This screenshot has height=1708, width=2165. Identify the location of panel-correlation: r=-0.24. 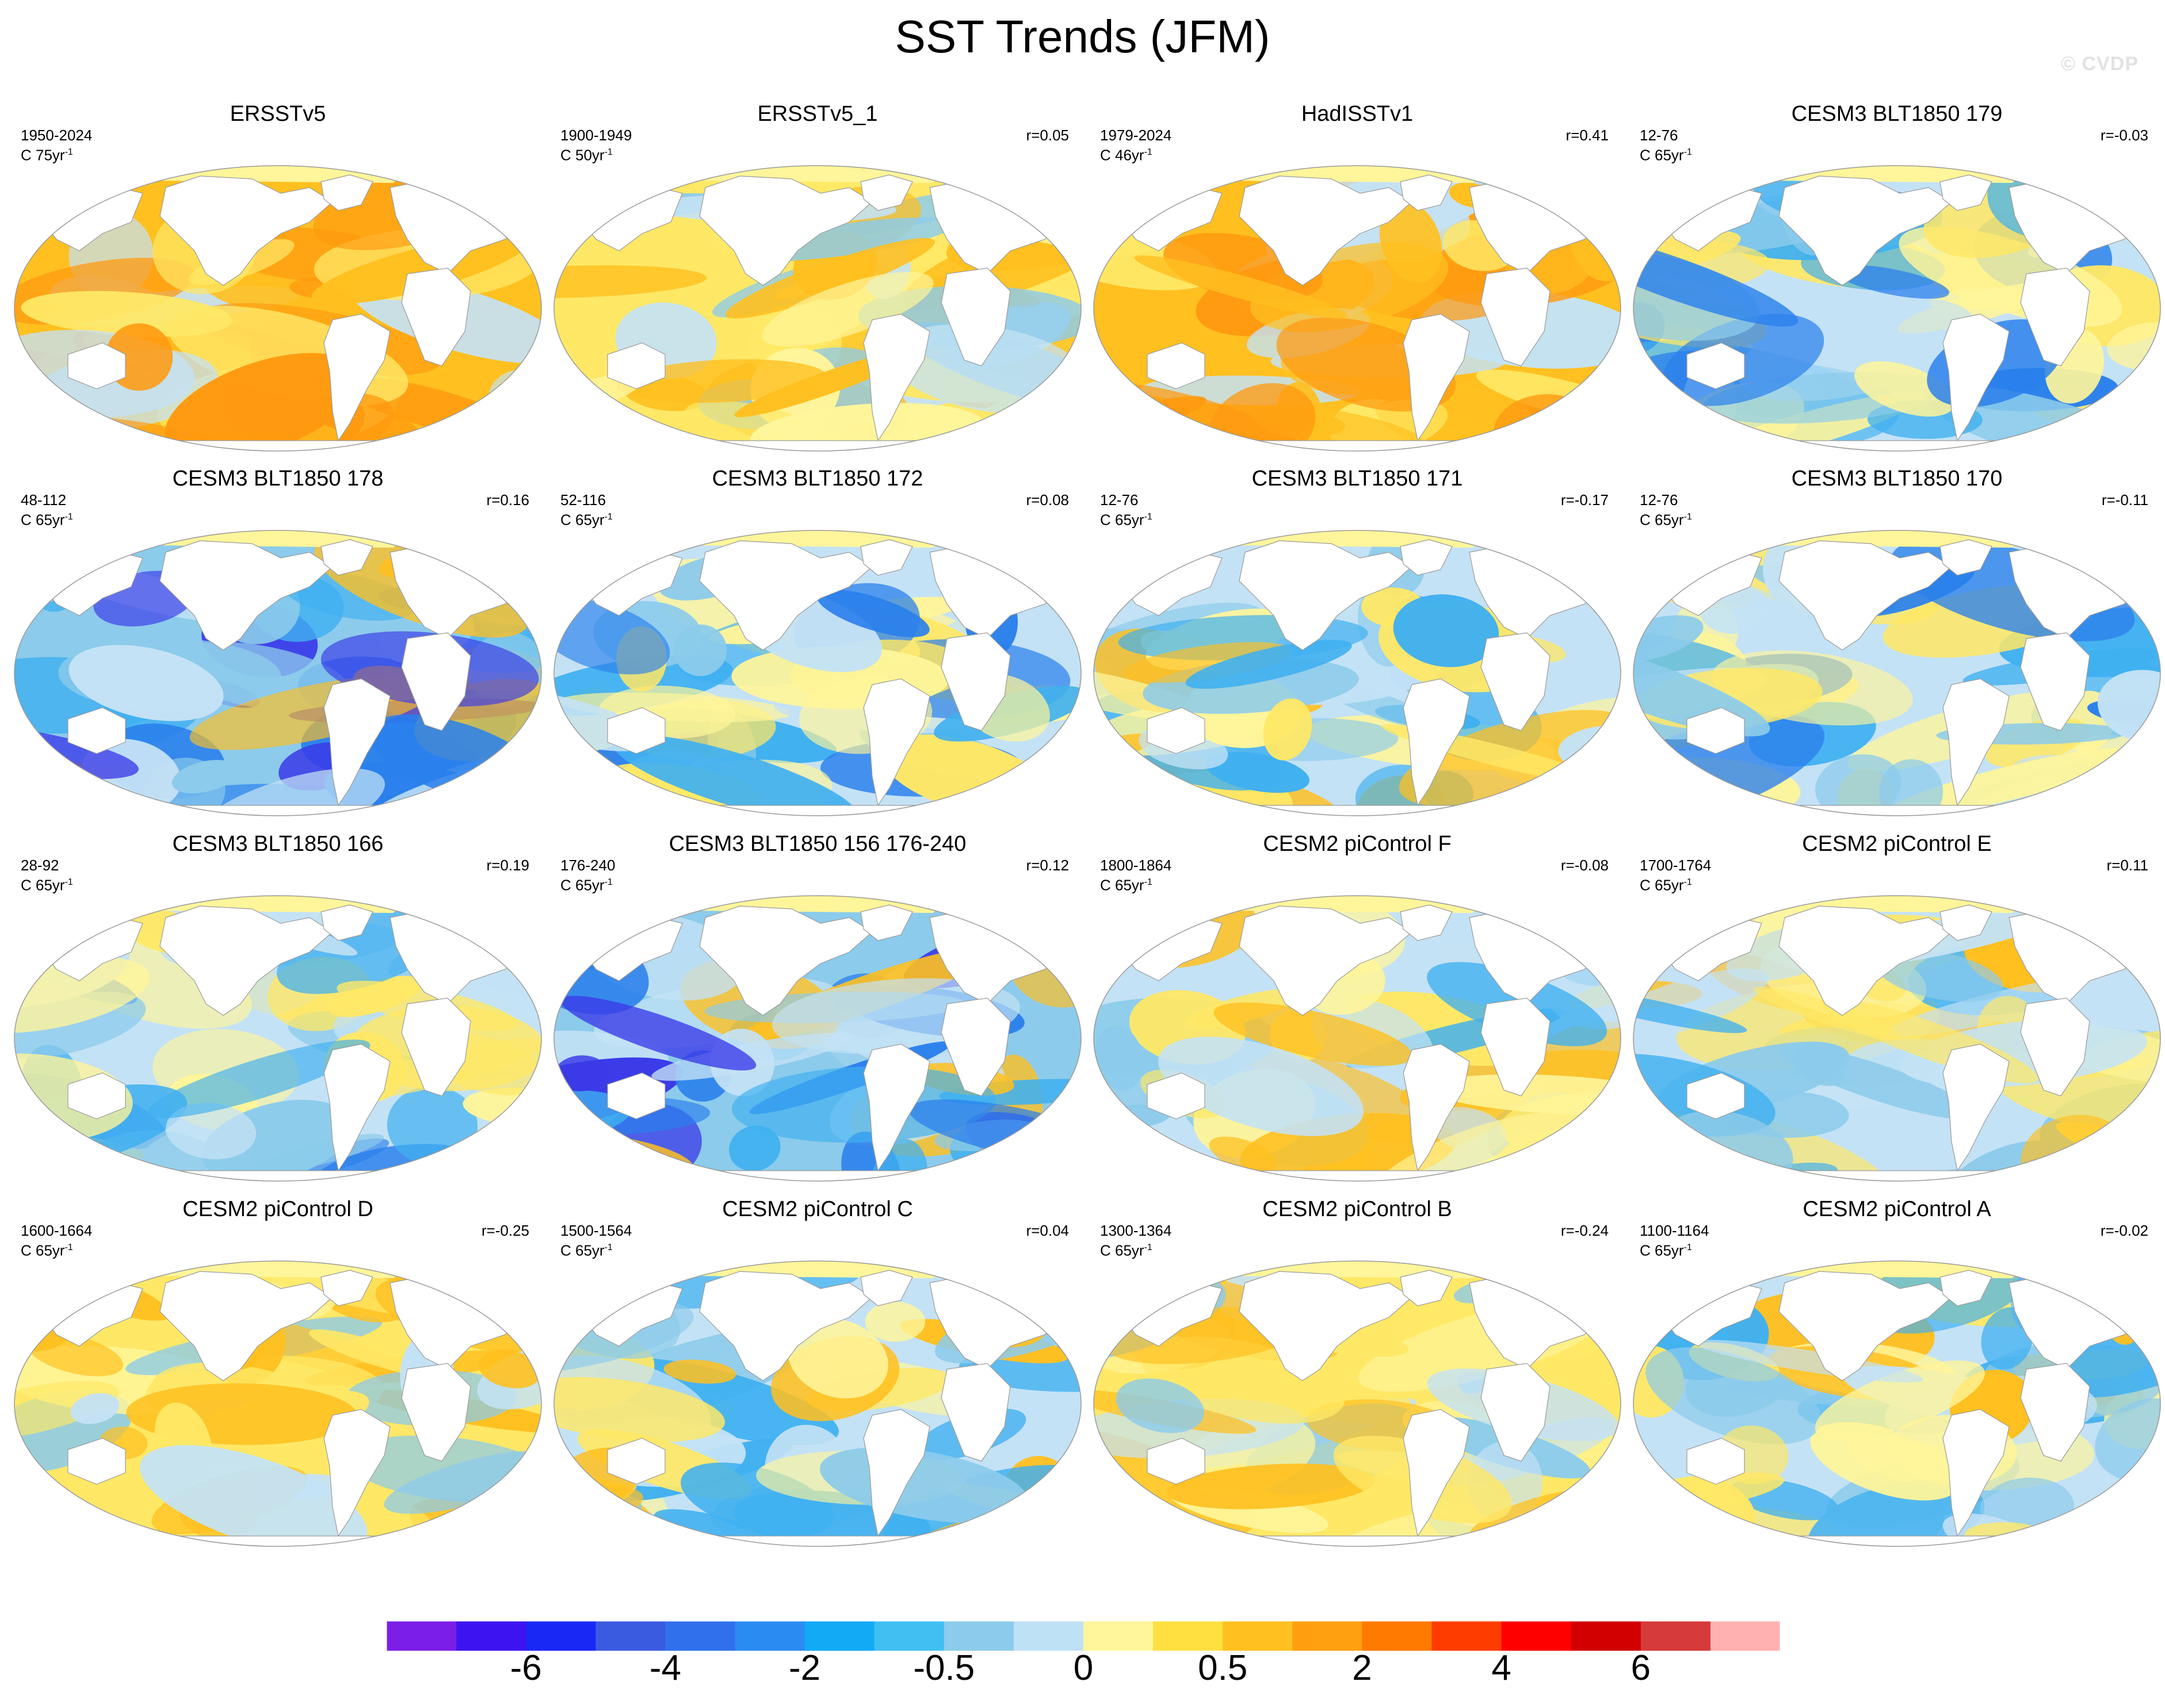
(1584, 1231).